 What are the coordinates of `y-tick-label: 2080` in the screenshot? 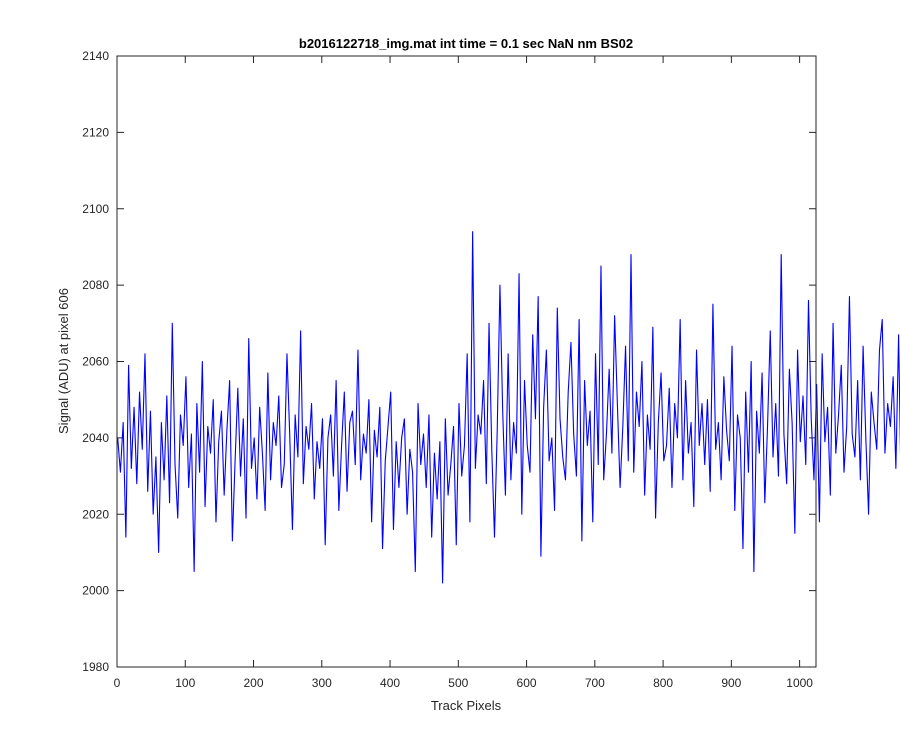 It's located at (95, 285).